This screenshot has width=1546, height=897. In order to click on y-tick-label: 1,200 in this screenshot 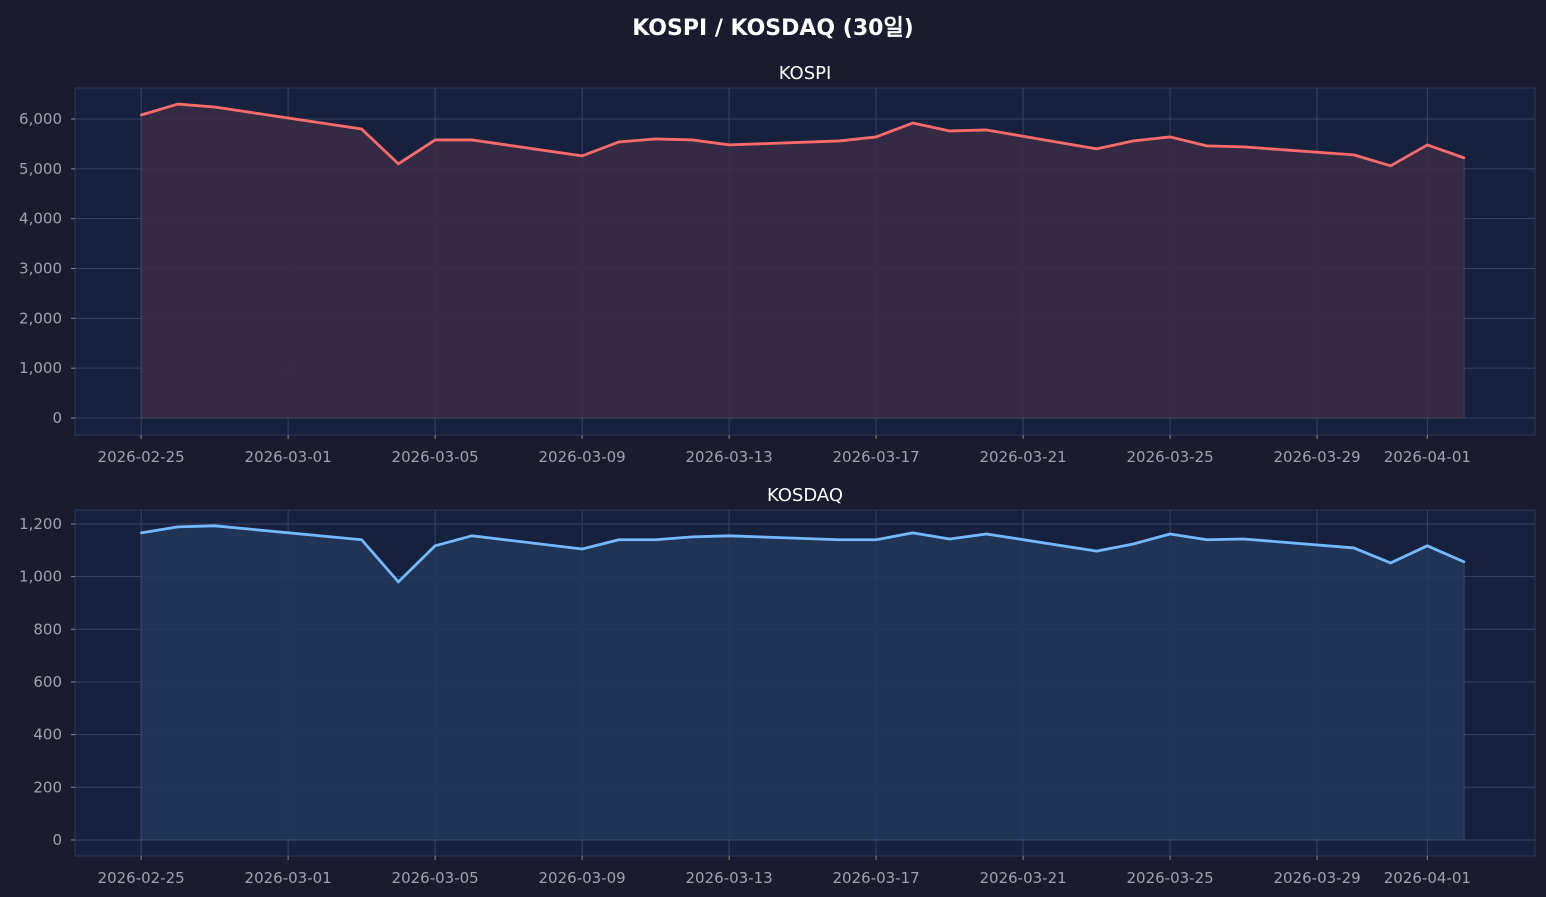, I will do `click(40, 524)`.